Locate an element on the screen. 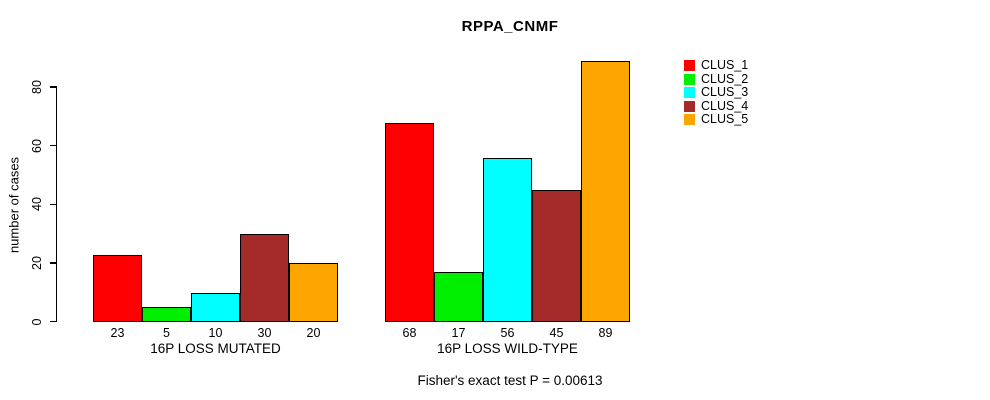 The image size is (990, 400). chart-title-wrap: RPPA_CNMF is located at coordinates (510, 27).